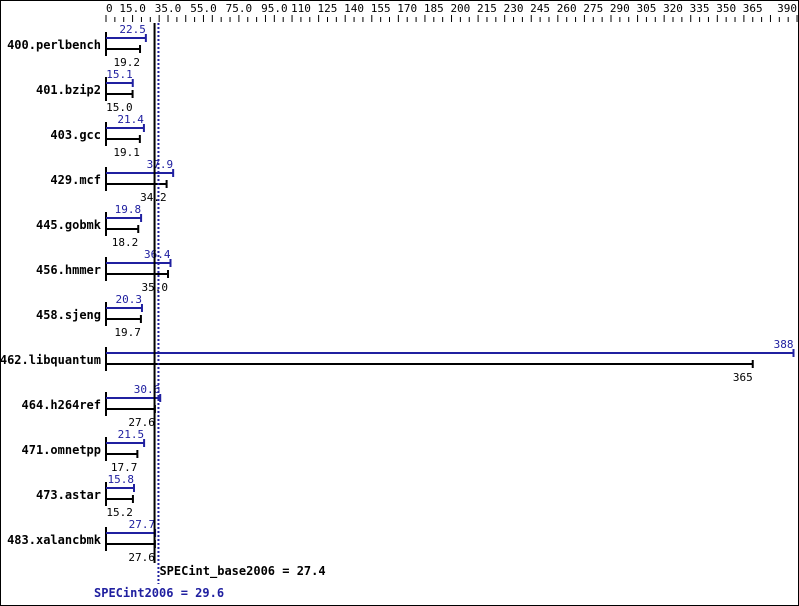 The image size is (799, 606). Describe the element at coordinates (132, 8) in the screenshot. I see `tick-label: 15.0` at that location.